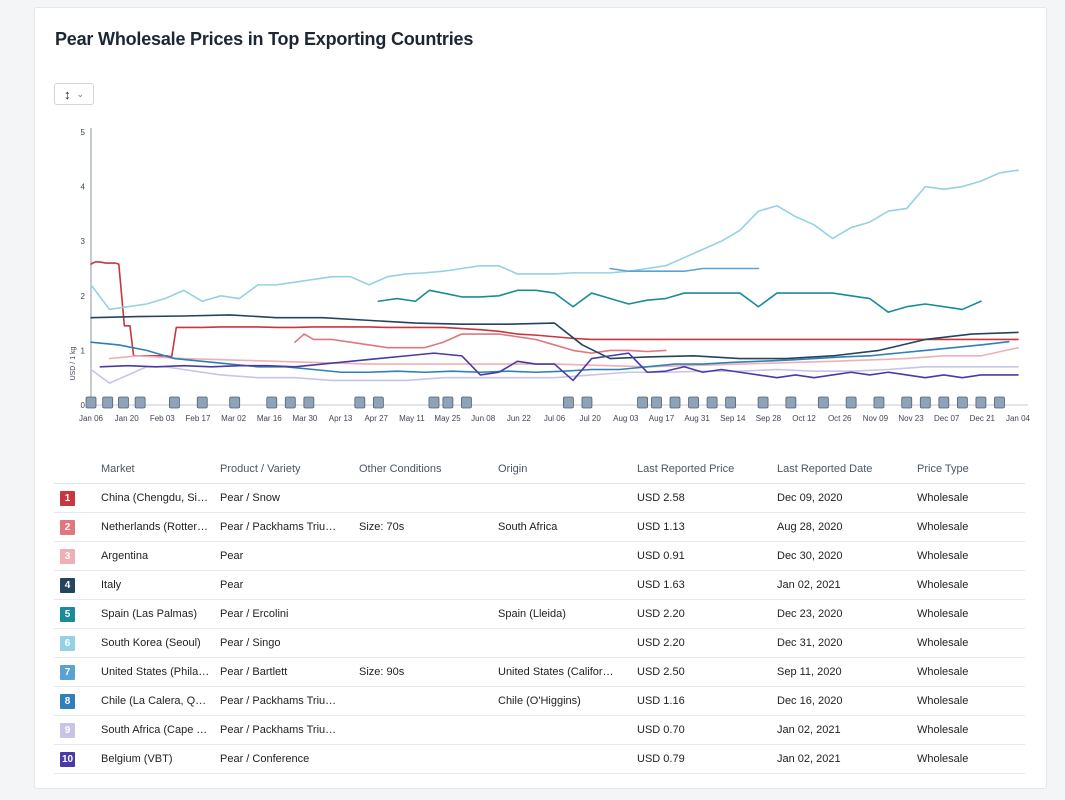 Image resolution: width=1065 pixels, height=800 pixels. What do you see at coordinates (67, 585) in the screenshot?
I see `row-index-cell: 4` at bounding box center [67, 585].